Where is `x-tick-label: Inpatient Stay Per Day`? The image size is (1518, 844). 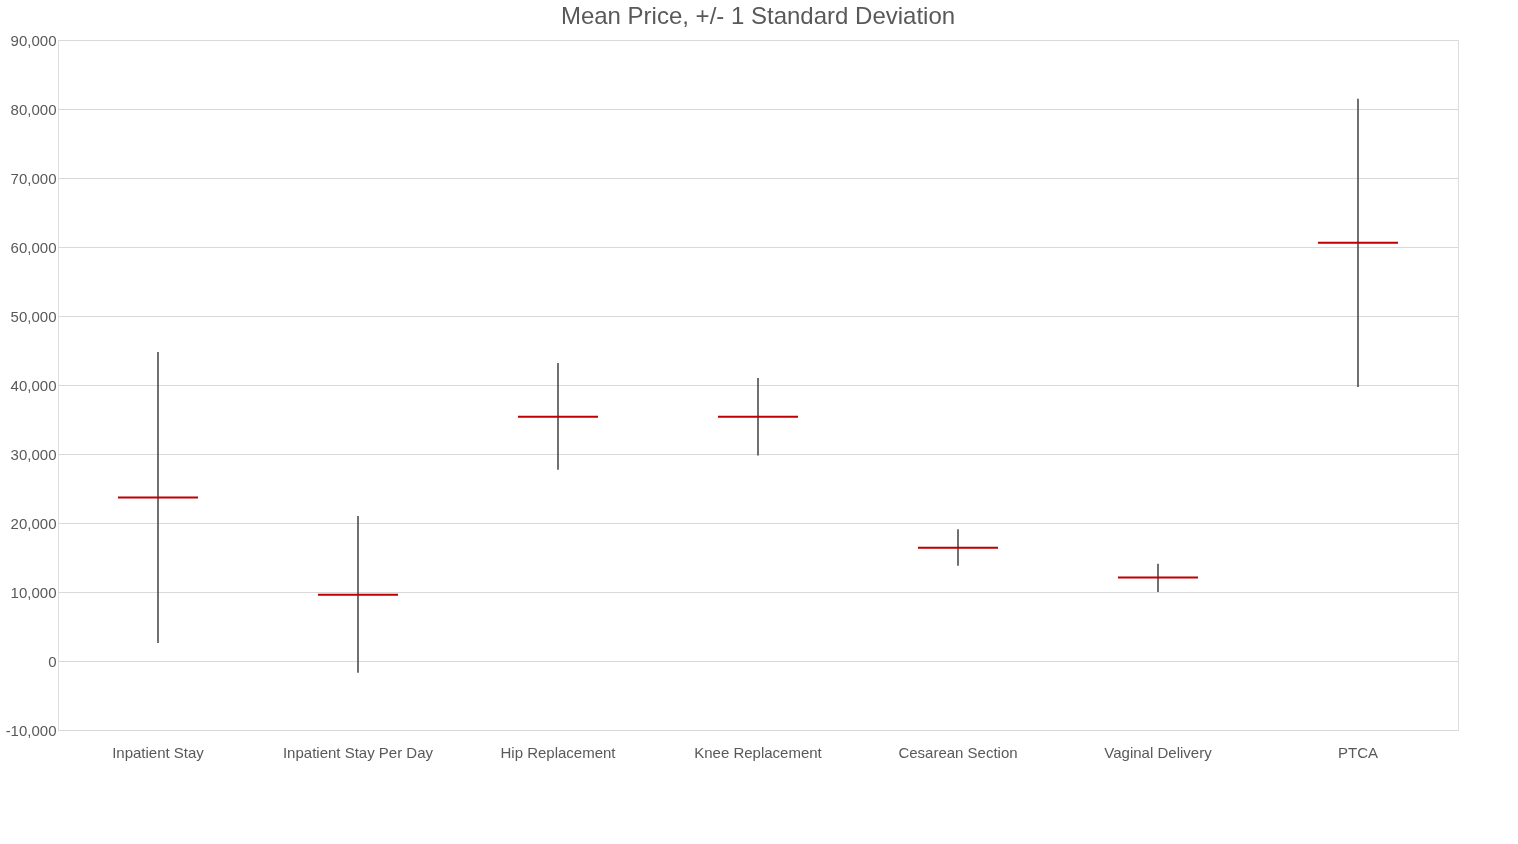 x-tick-label: Inpatient Stay Per Day is located at coordinates (358, 752).